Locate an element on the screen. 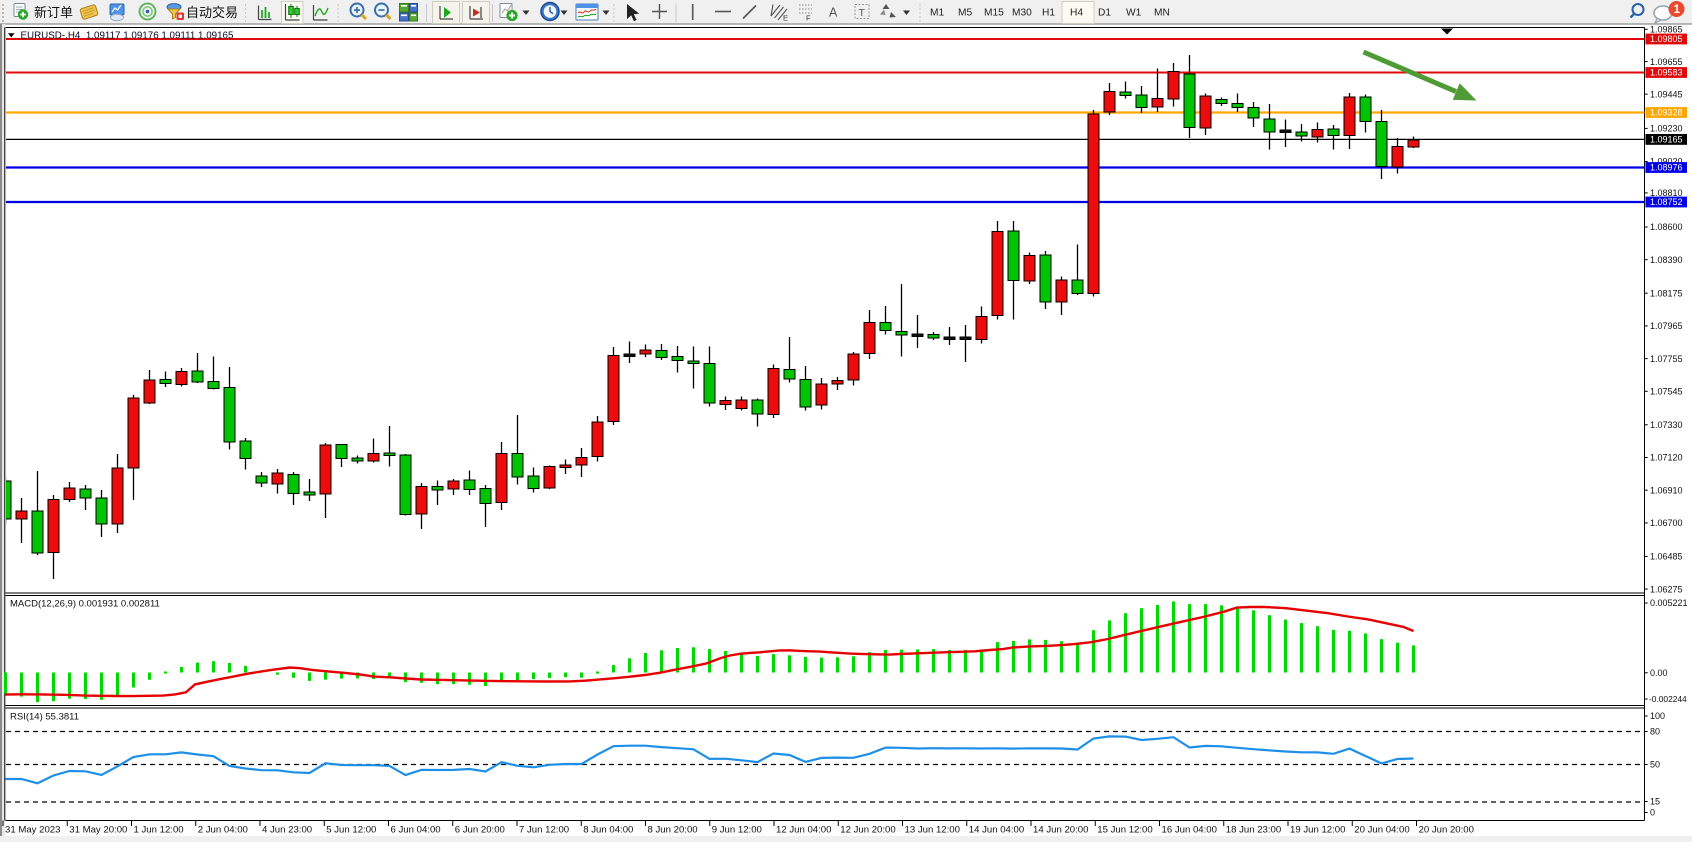  svg-text: 8 Jun 20:00 is located at coordinates (673, 830).